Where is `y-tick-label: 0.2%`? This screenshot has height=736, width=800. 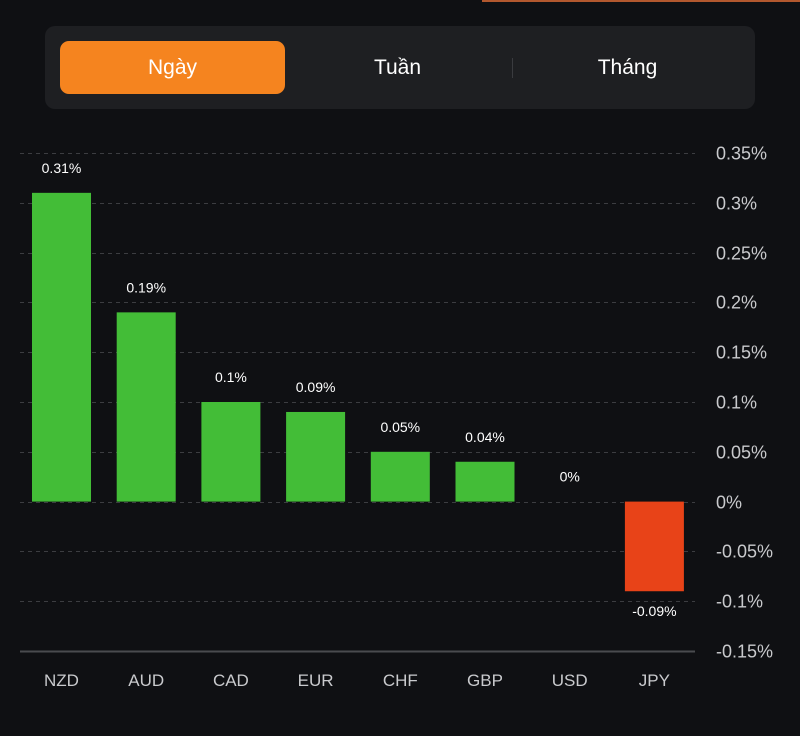
y-tick-label: 0.2% is located at coordinates (736, 303).